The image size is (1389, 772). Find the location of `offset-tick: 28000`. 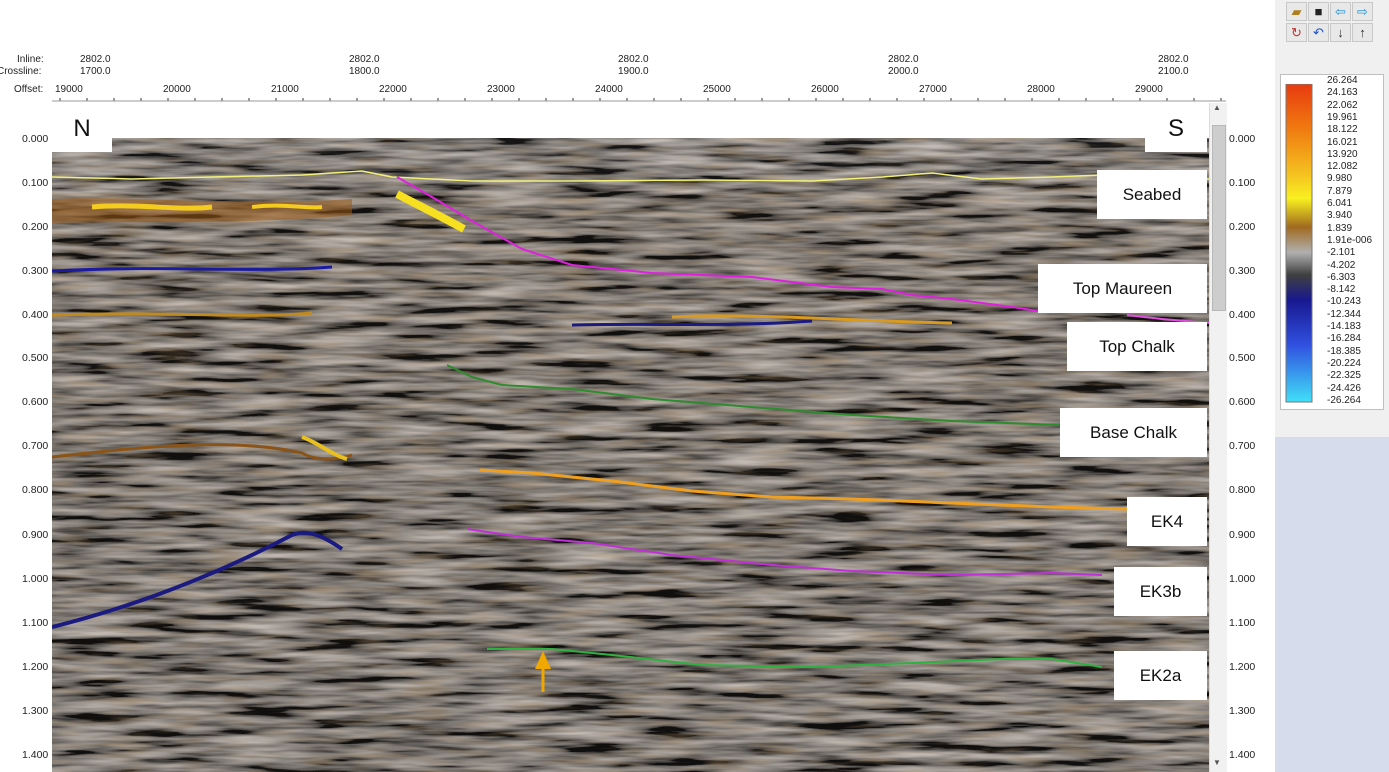

offset-tick: 28000 is located at coordinates (1041, 89).